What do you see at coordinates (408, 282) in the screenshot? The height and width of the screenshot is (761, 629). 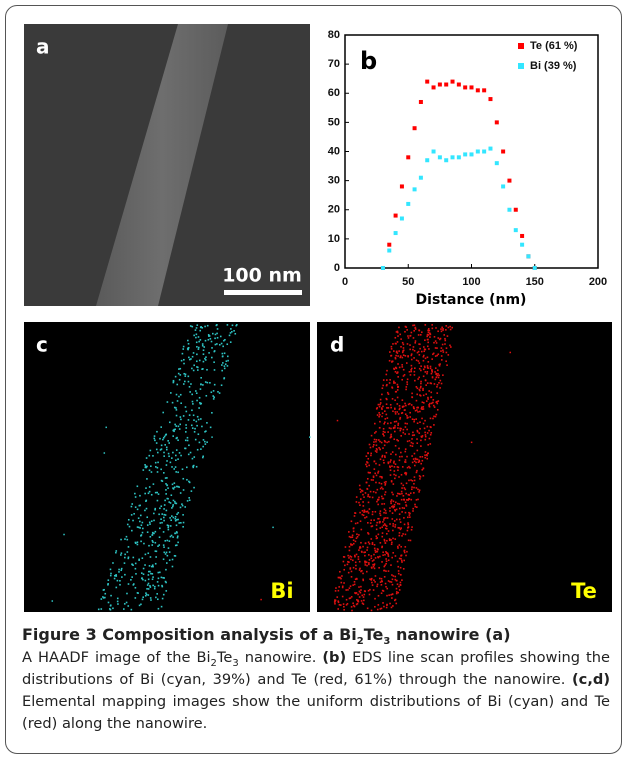 I see `x-tick-label: 50` at bounding box center [408, 282].